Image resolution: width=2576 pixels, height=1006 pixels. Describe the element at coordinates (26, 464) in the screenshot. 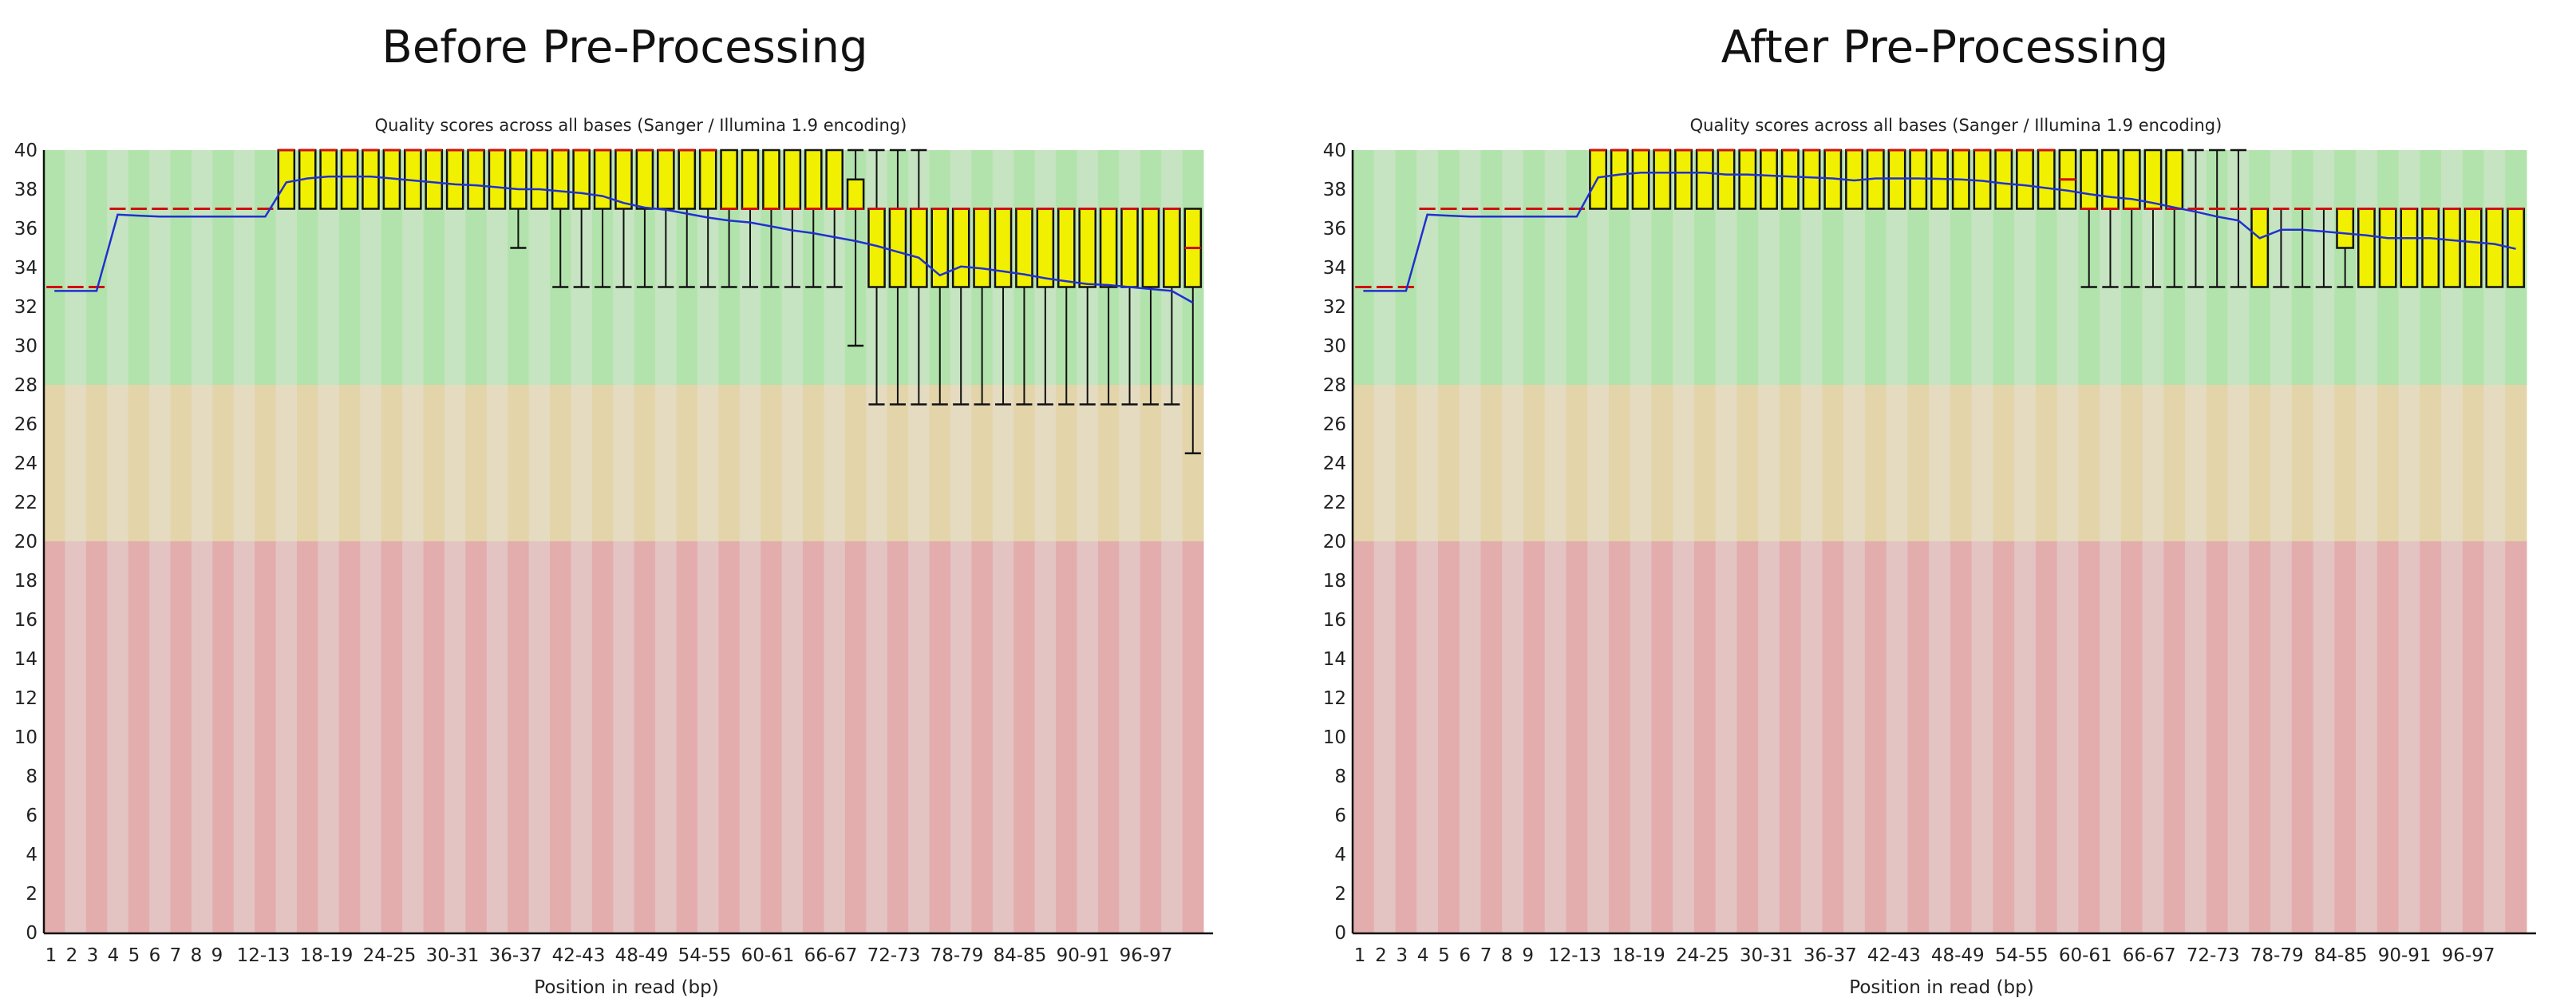

I see `y-tick-label: 24` at that location.